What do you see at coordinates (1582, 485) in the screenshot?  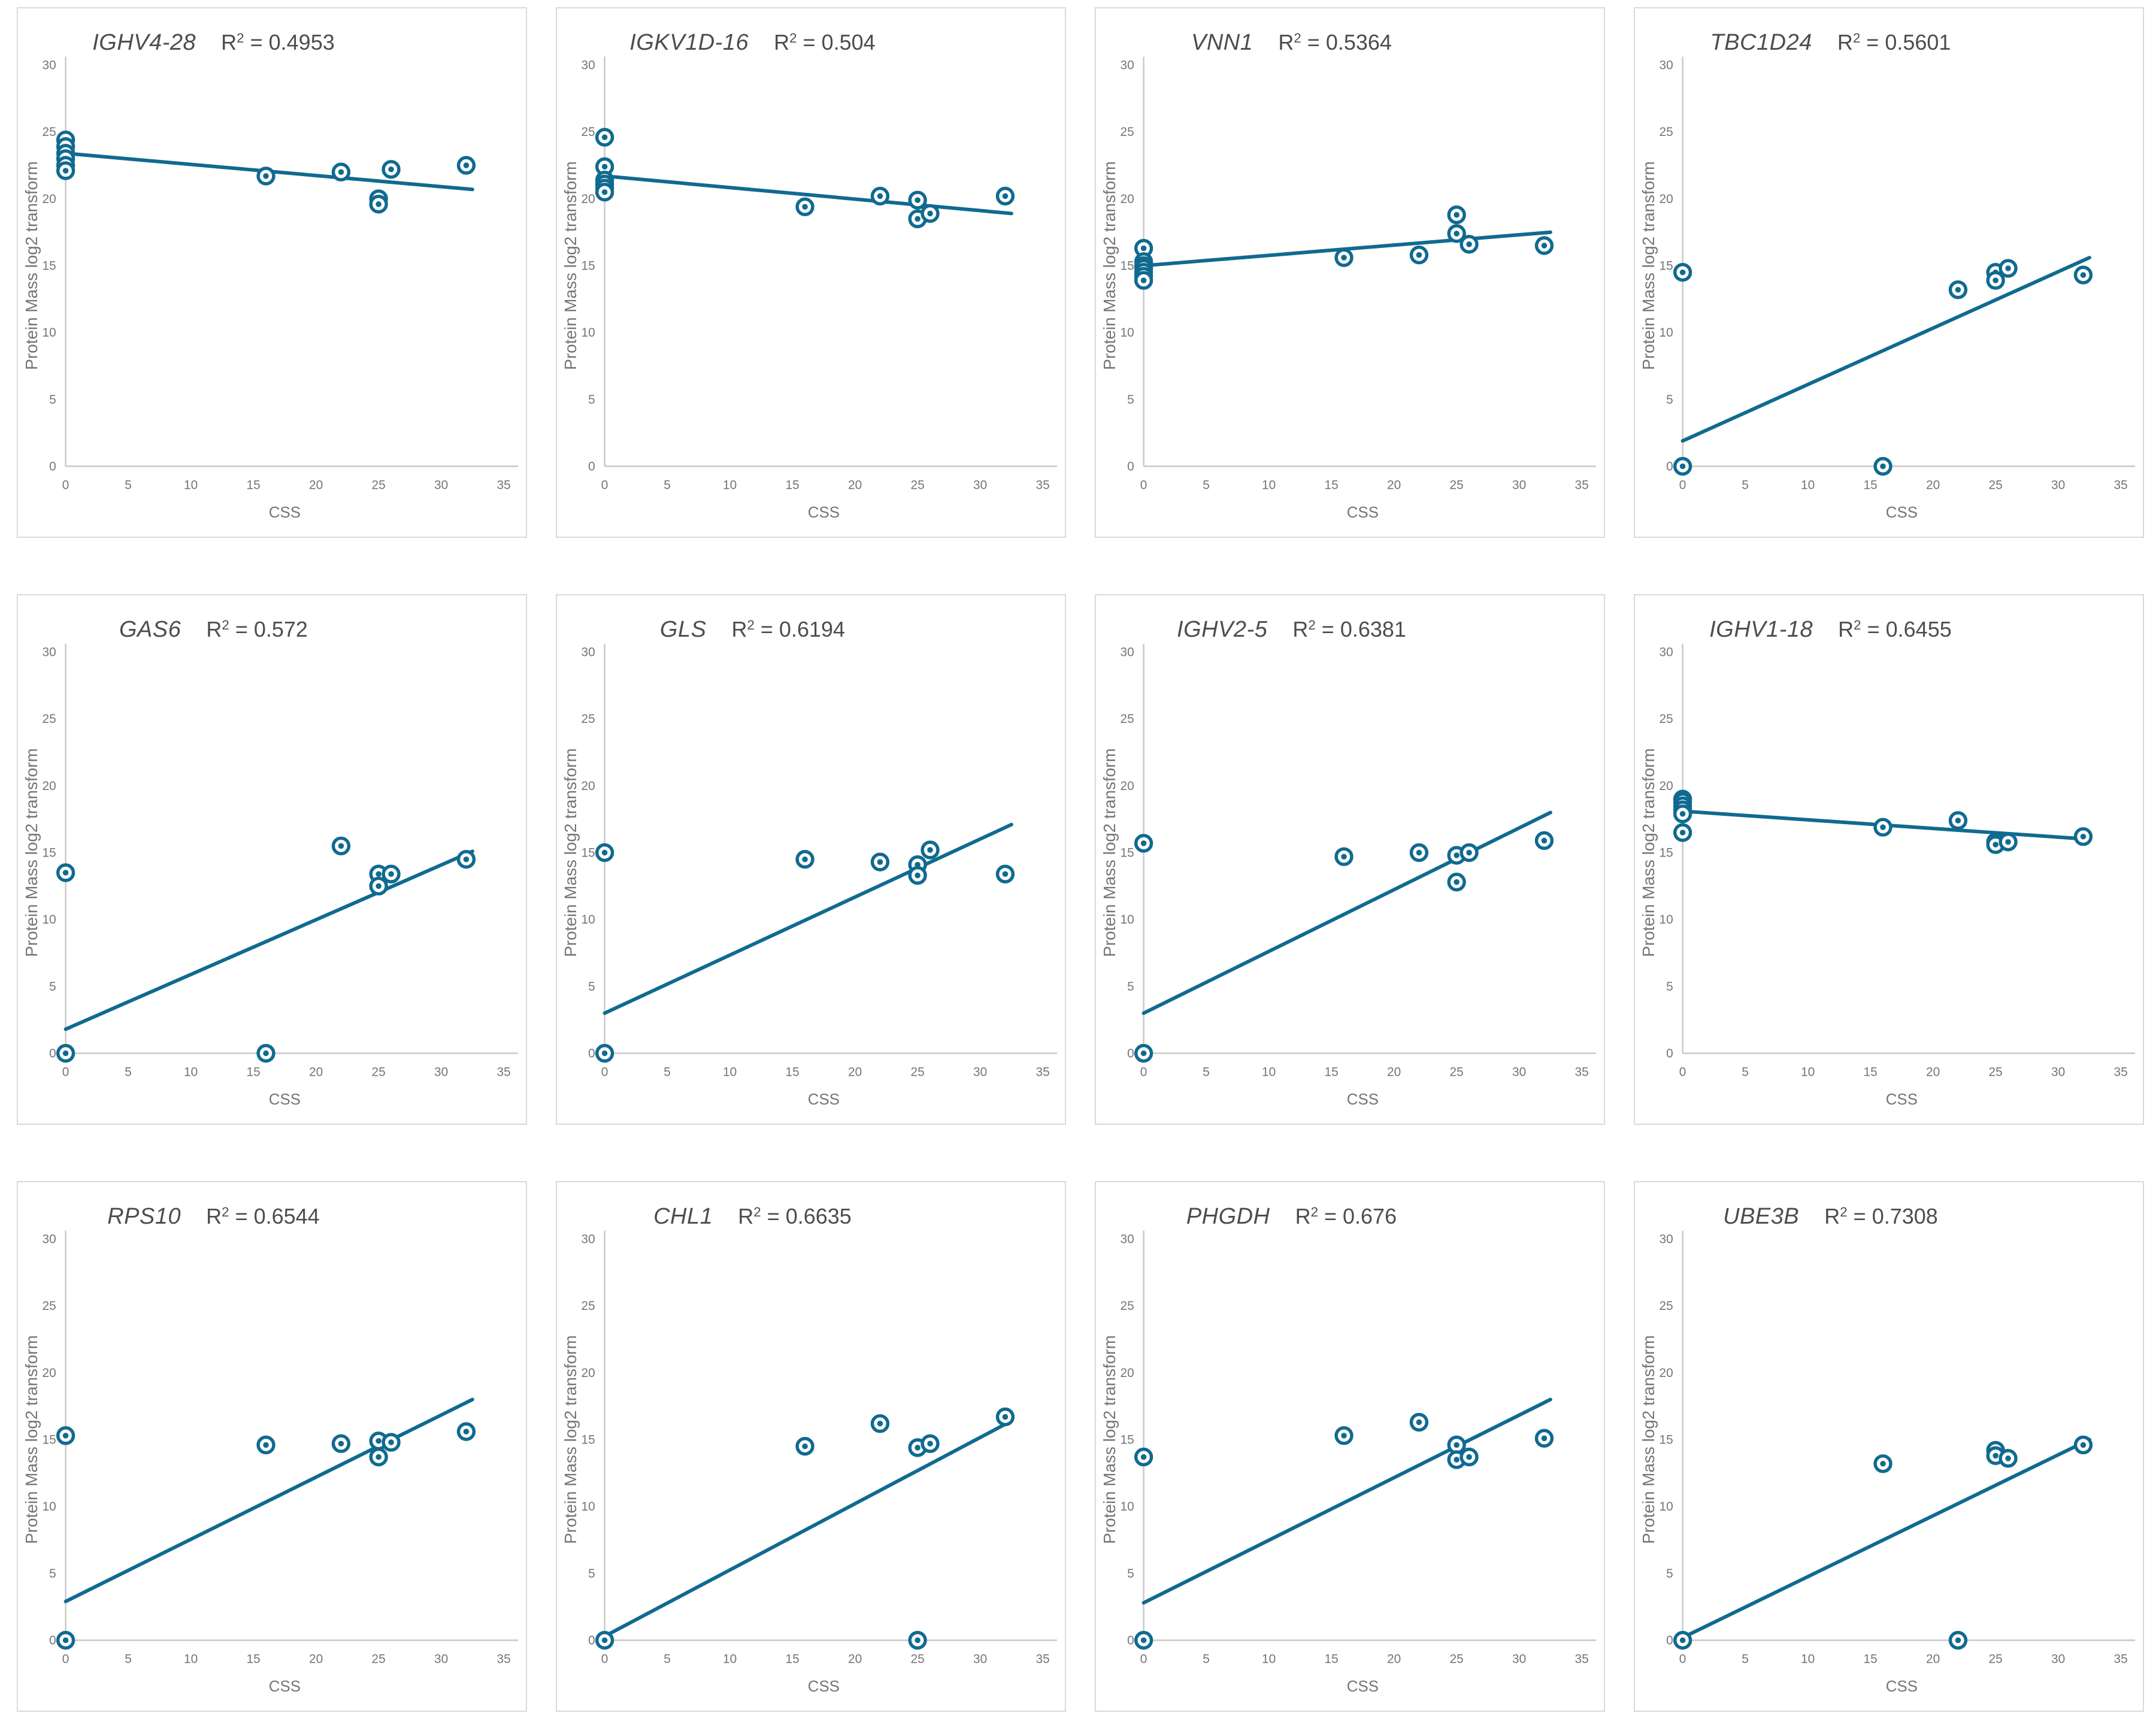 I see `x-tick-label: 35` at bounding box center [1582, 485].